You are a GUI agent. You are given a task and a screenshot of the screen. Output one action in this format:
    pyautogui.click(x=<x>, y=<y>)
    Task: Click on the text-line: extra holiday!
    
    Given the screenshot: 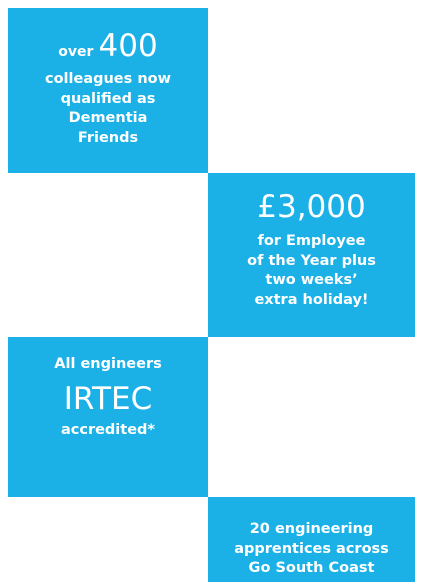 What is the action you would take?
    pyautogui.click(x=311, y=299)
    